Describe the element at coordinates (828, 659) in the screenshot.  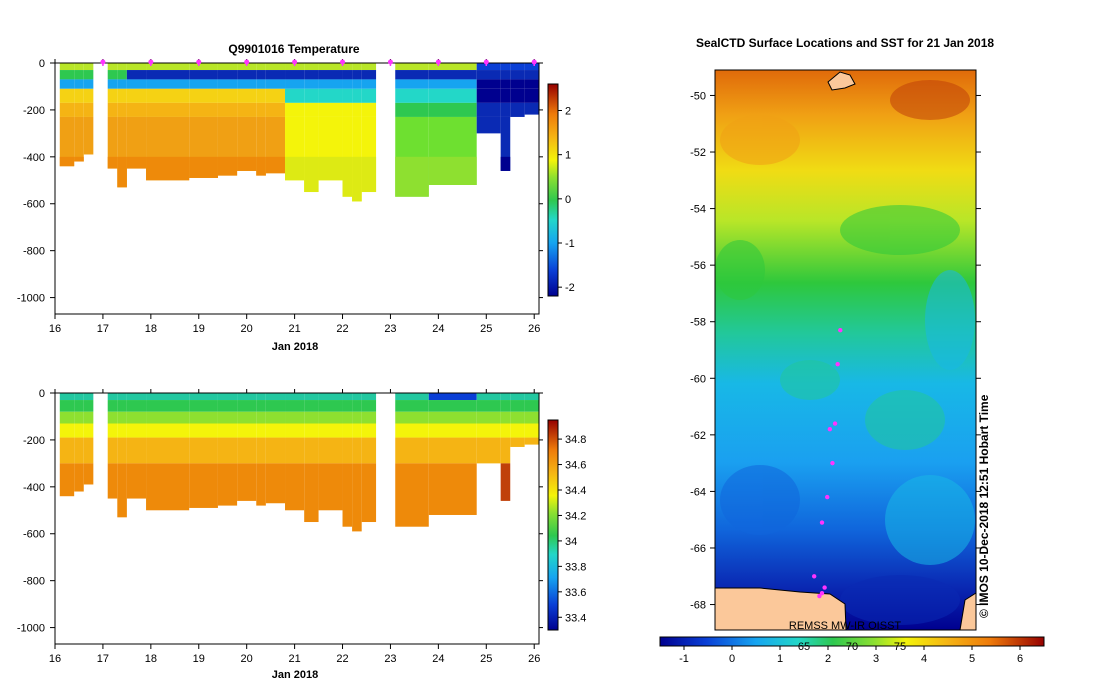
I see `sst-colorbar-tick-label: 2` at that location.